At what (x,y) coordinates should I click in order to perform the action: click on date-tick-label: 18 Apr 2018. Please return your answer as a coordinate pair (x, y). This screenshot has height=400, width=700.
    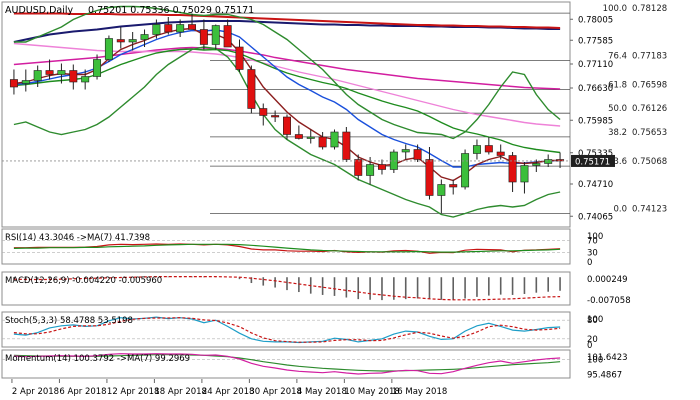
    Looking at the image, I should click on (180, 392).